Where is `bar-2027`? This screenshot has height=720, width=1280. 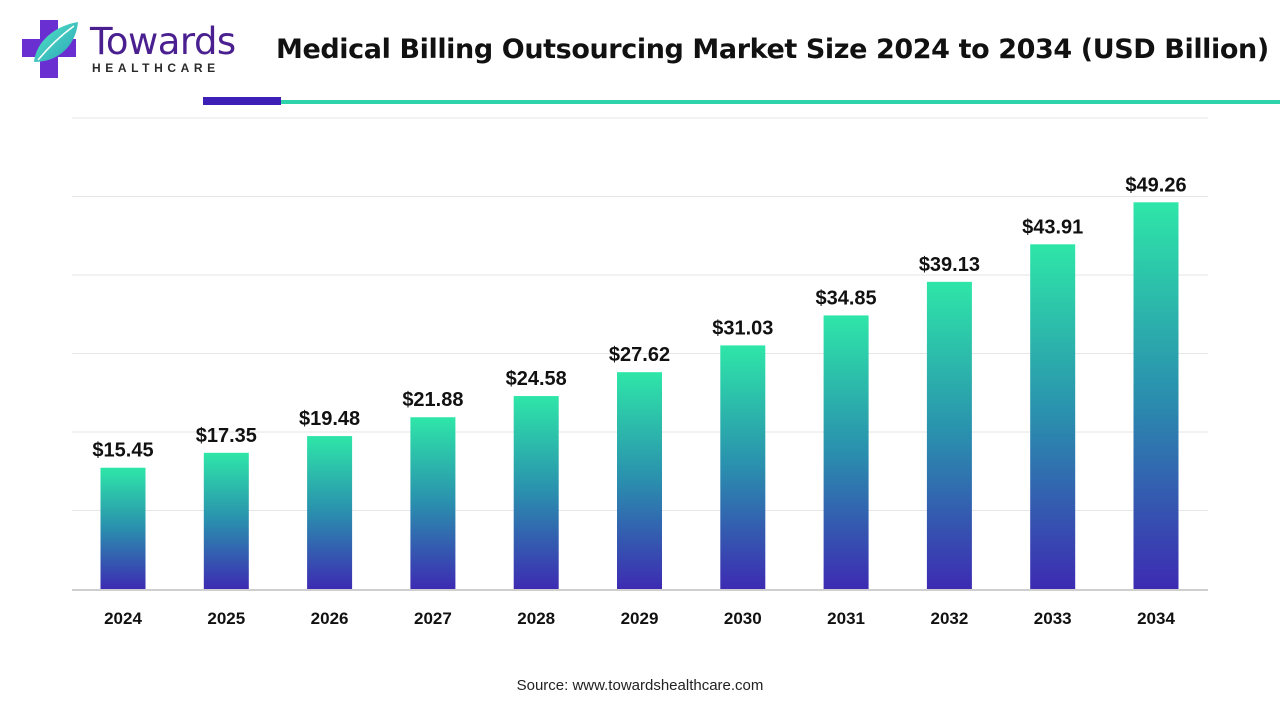 bar-2027 is located at coordinates (433, 503).